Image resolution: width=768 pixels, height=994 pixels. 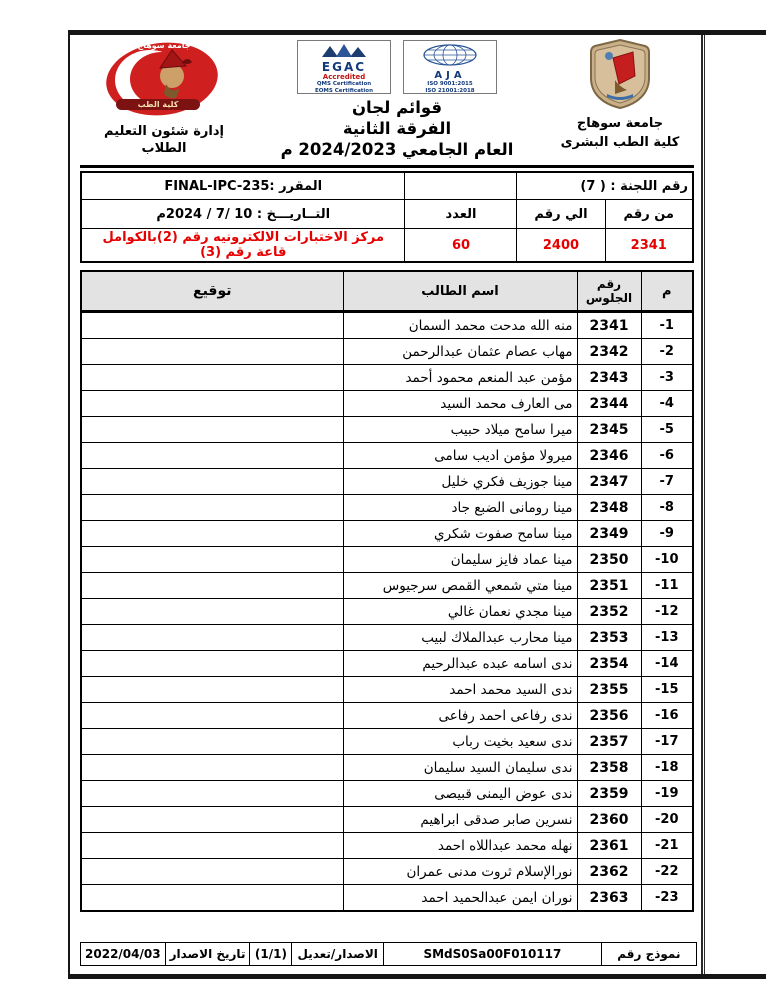 I want to click on egac-accredited-text: Accredited, so click(x=344, y=77).